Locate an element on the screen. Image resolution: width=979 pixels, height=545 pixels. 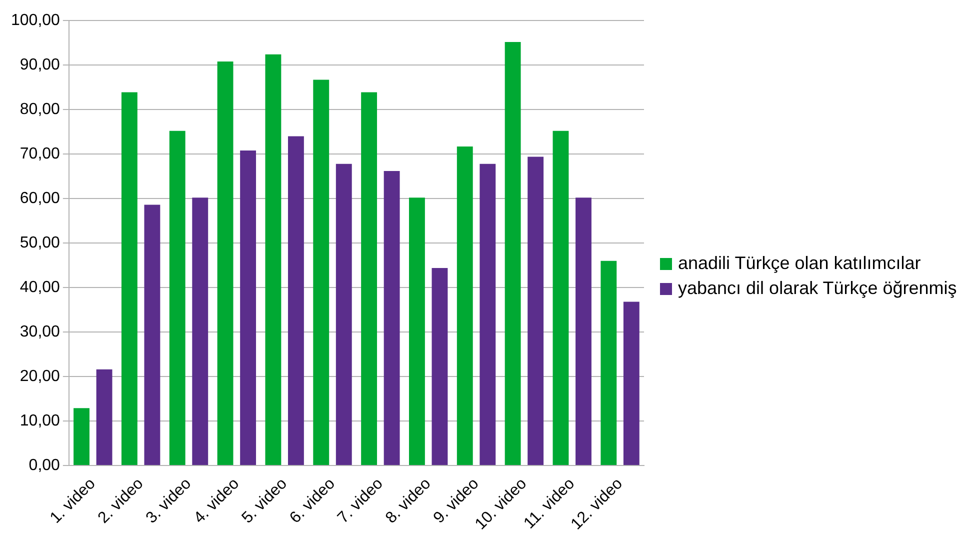
legend-label: anadili Türkçe olan katılımcılar is located at coordinates (800, 263).